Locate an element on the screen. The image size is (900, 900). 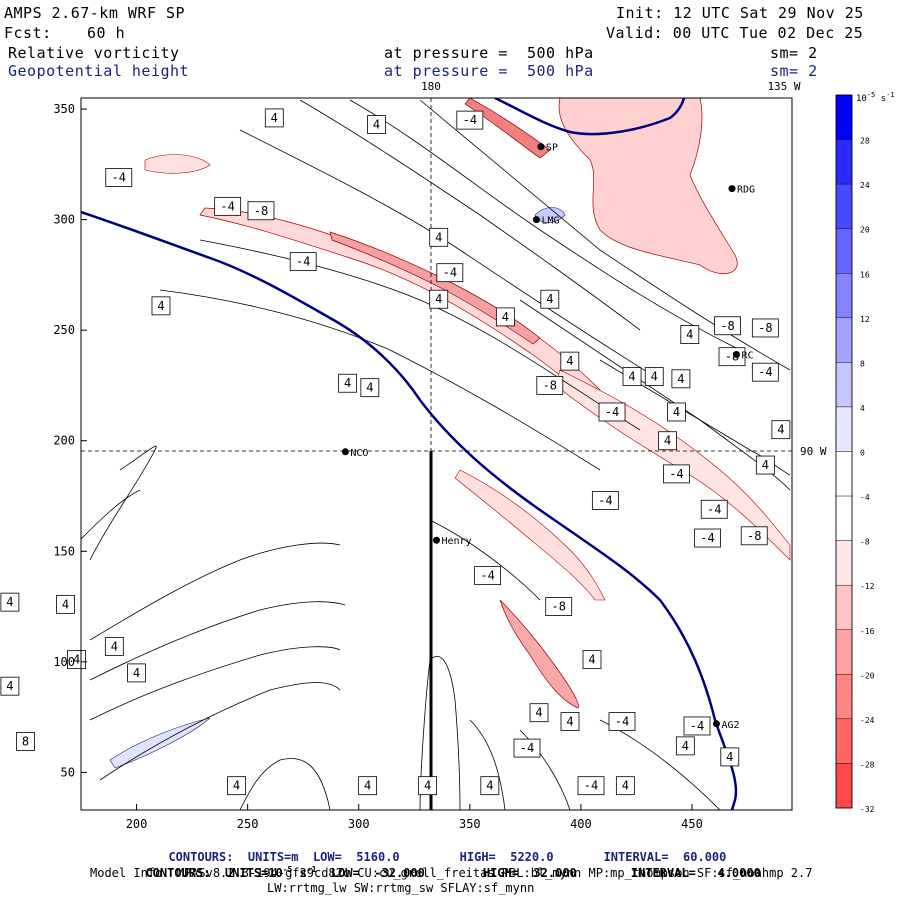
x-tick-label: 400 is located at coordinates (581, 824).